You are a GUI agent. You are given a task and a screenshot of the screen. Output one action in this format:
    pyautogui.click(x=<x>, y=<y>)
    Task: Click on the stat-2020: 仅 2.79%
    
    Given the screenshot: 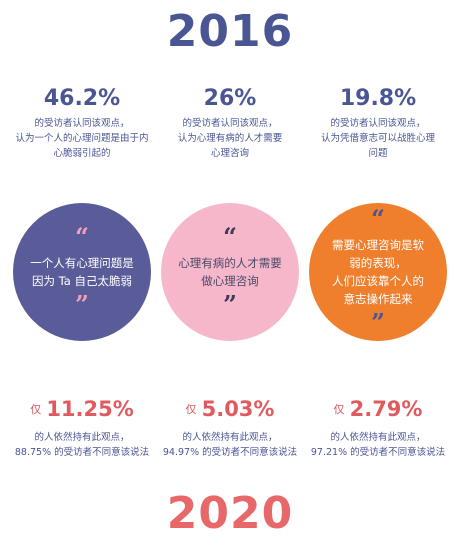 What is the action you would take?
    pyautogui.click(x=378, y=409)
    